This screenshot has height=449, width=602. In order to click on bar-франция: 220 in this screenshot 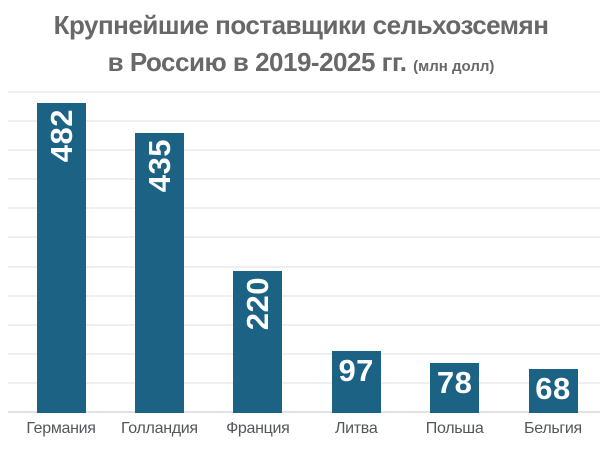, I will do `click(258, 342)`.